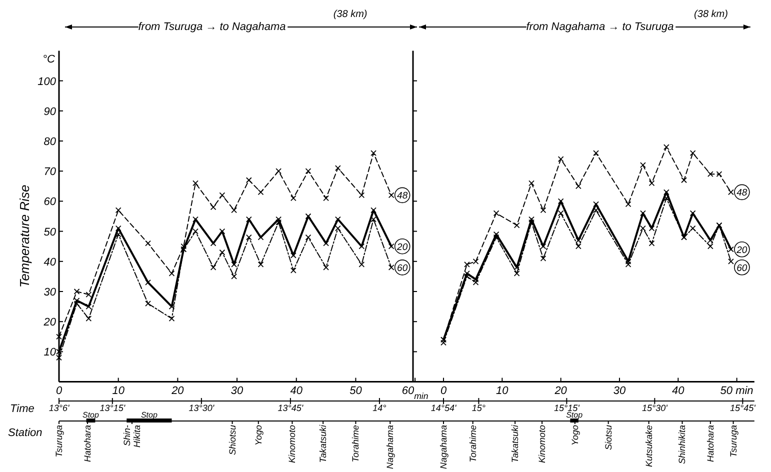  What do you see at coordinates (113, 408) in the screenshot?
I see `text: 13°15'` at bounding box center [113, 408].